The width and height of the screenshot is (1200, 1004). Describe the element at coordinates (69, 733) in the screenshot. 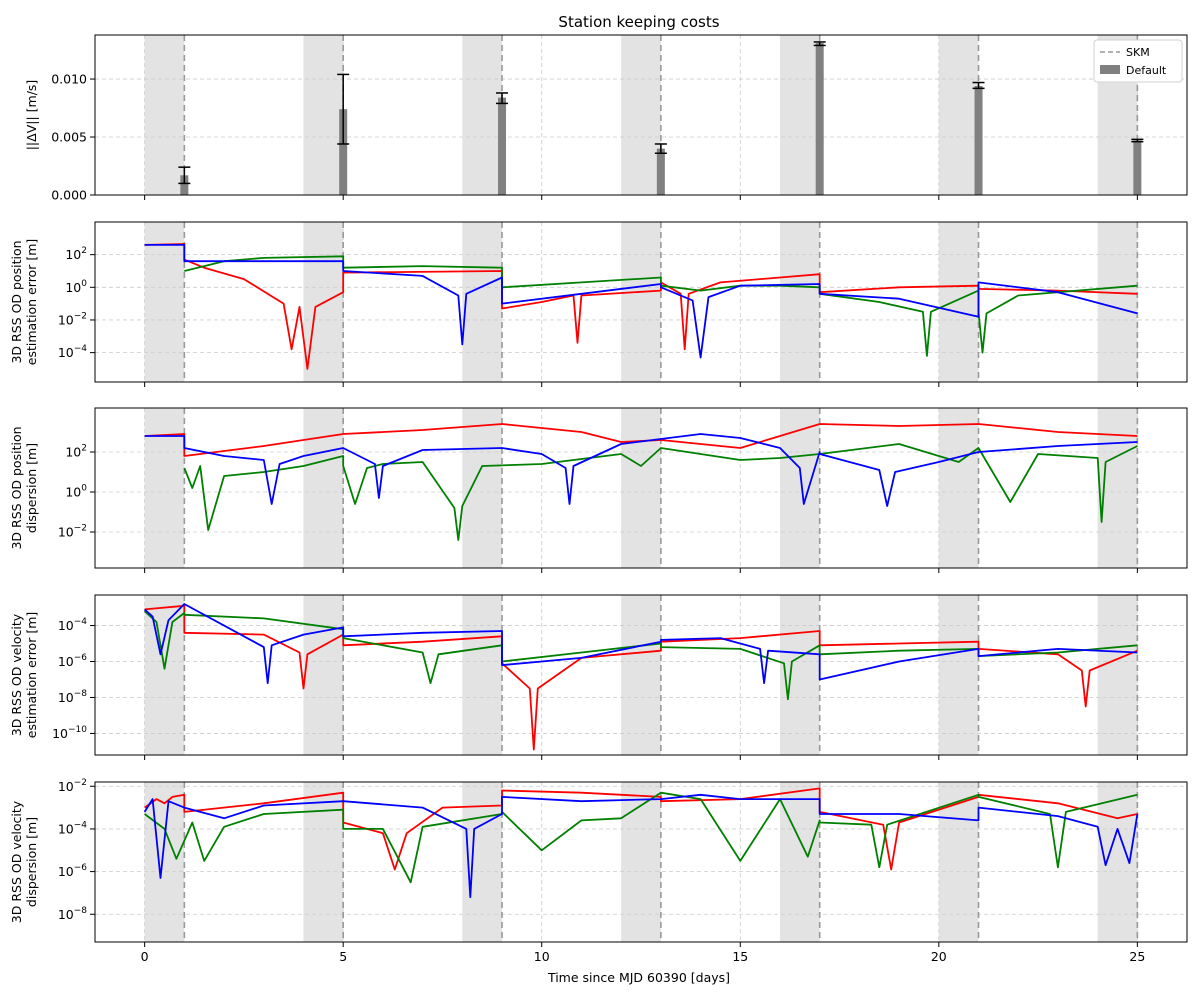

I see `y-tick-label: 10⁻¹⁰` at that location.